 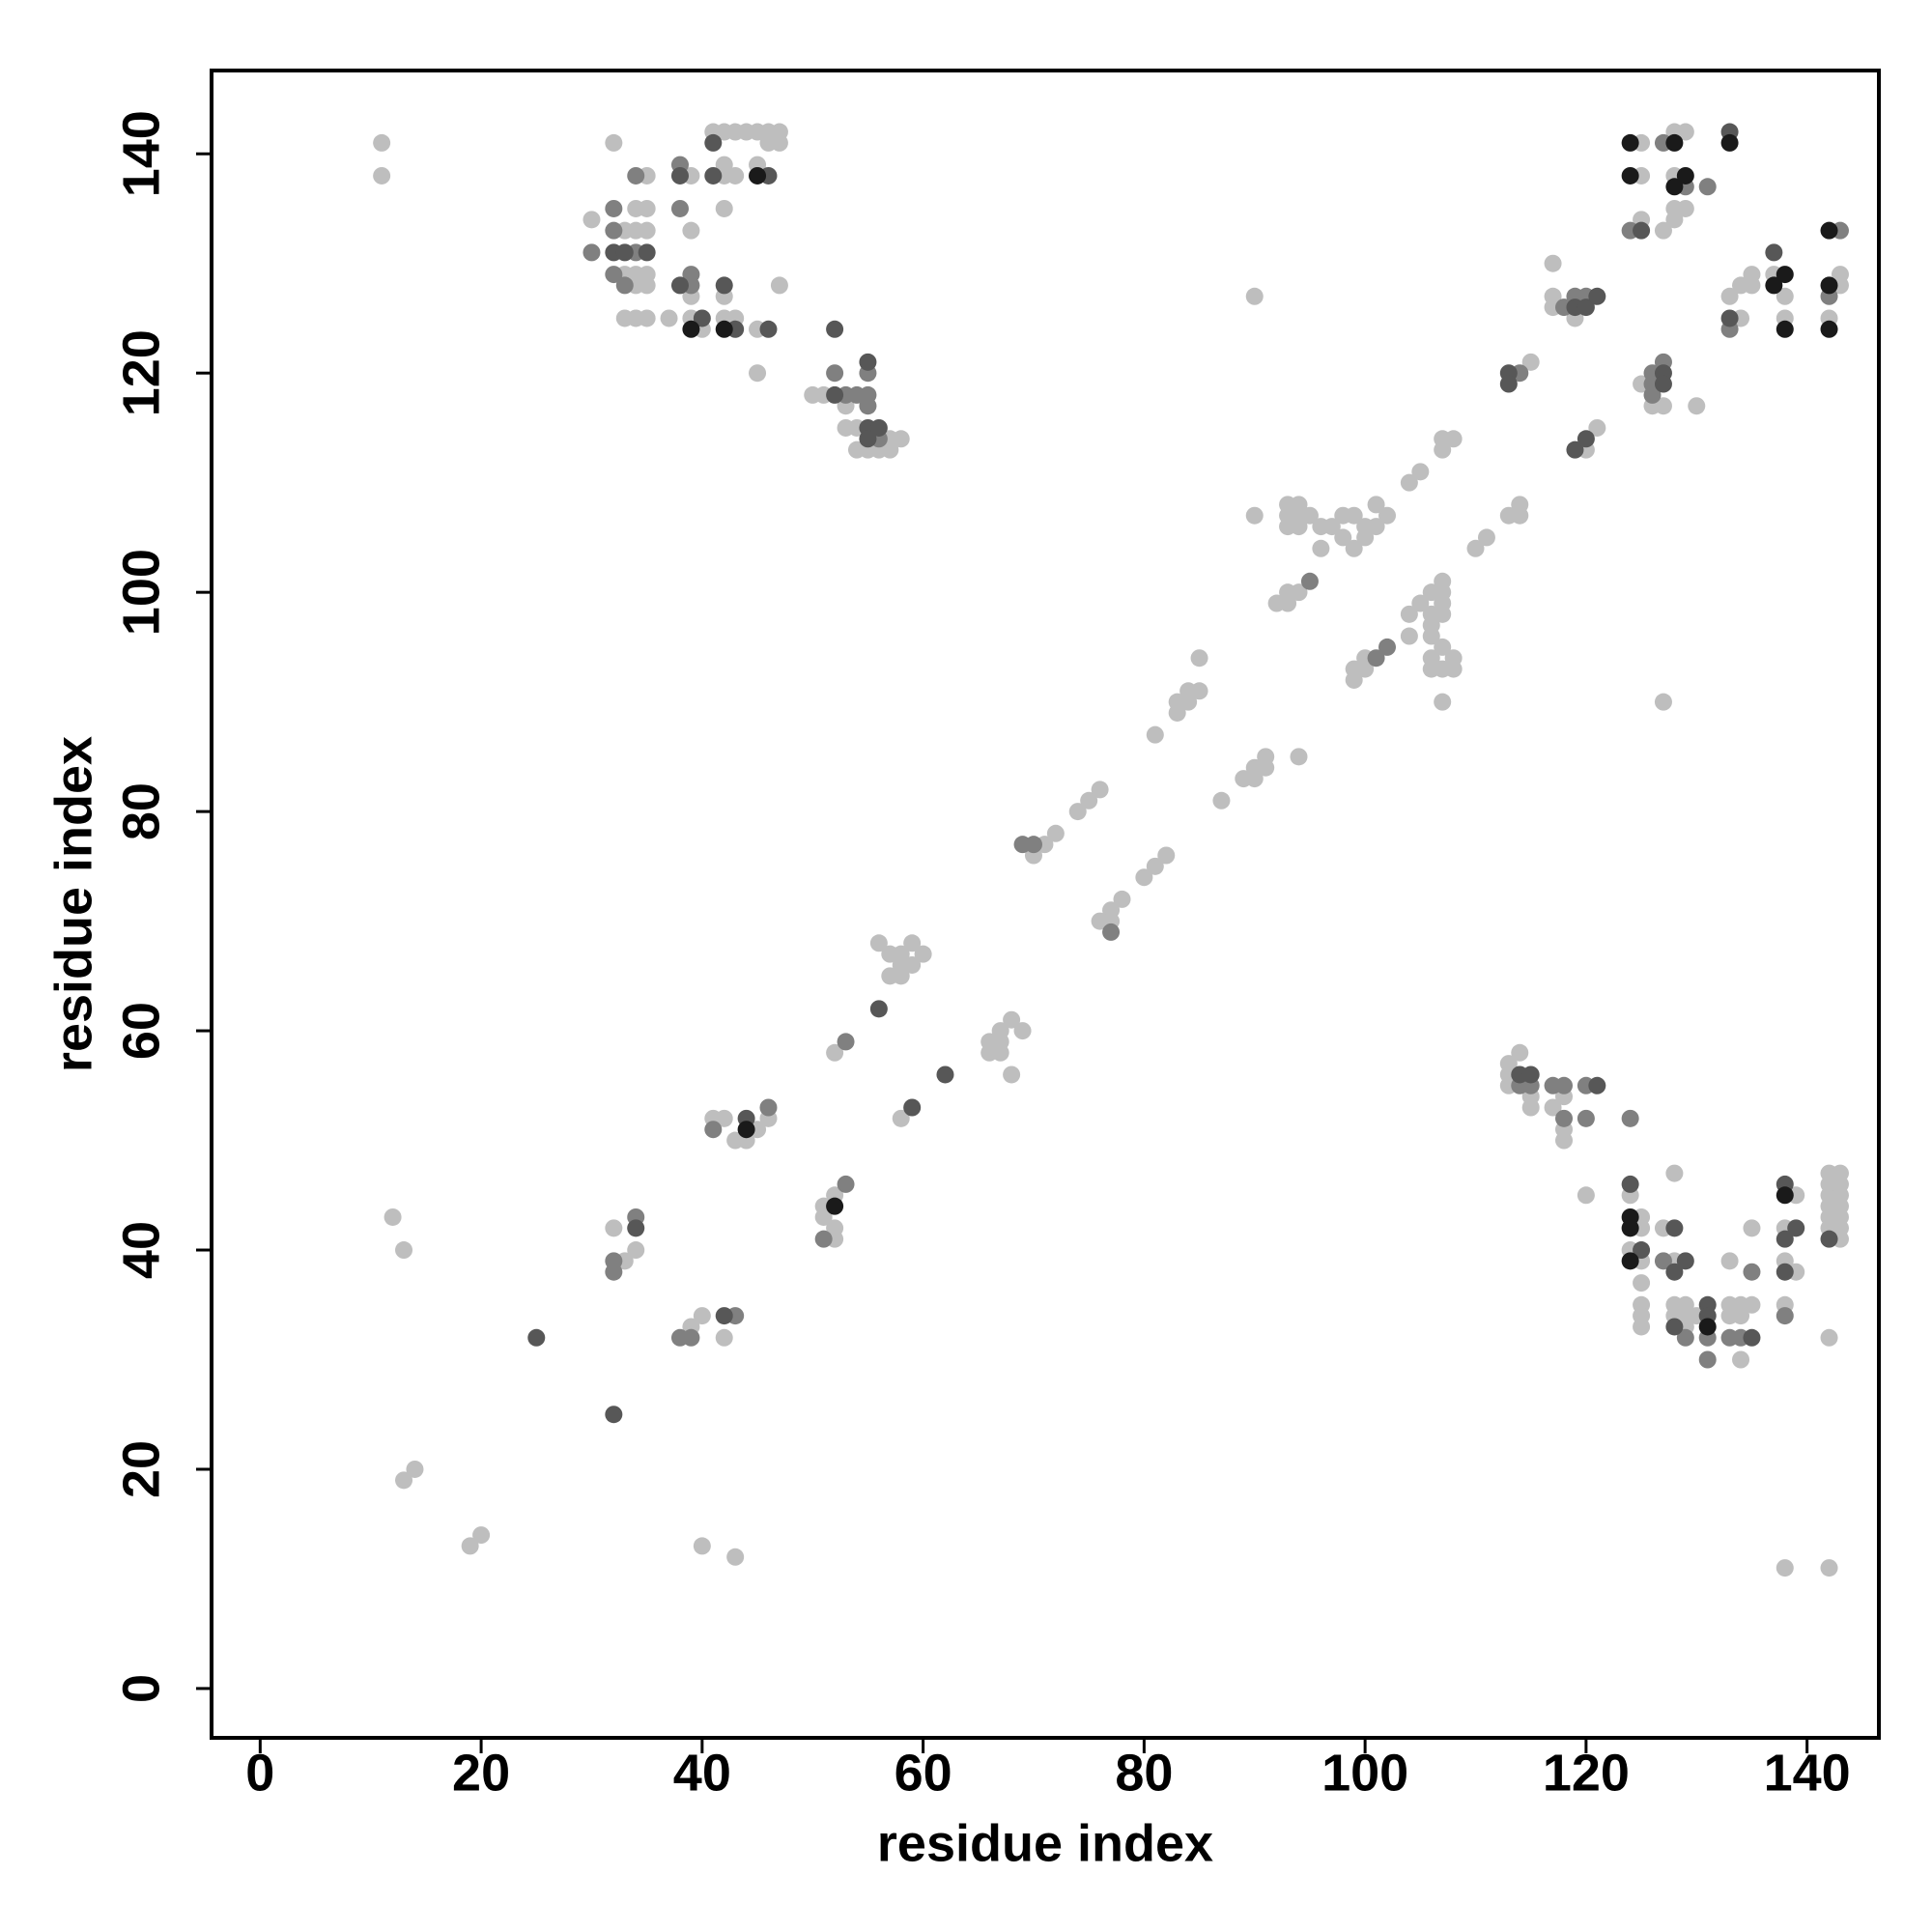 What do you see at coordinates (141, 592) in the screenshot?
I see `y-tick-label: 100` at bounding box center [141, 592].